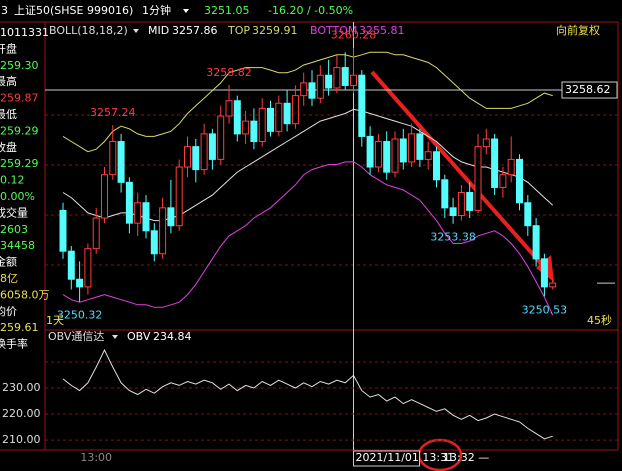 This screenshot has height=471, width=622. Describe the element at coordinates (156, 10) in the screenshot. I see `period: 1分钟` at that location.